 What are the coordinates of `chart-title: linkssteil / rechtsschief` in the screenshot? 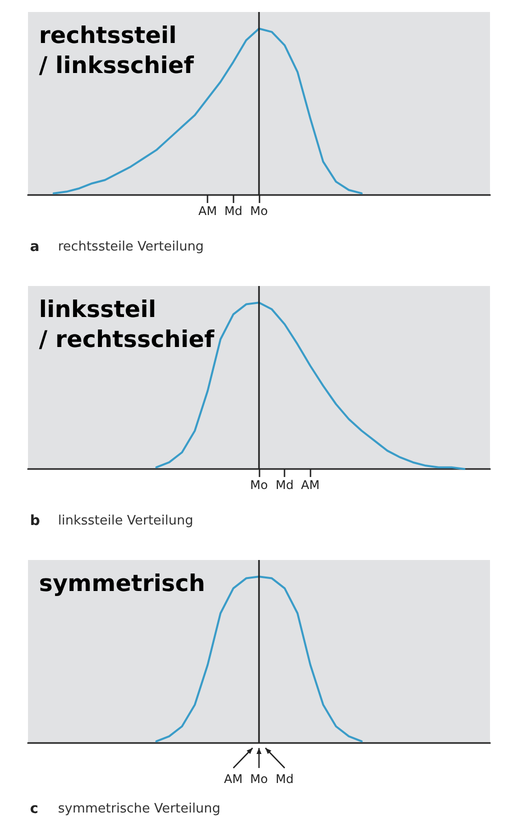 It's located at (127, 325).